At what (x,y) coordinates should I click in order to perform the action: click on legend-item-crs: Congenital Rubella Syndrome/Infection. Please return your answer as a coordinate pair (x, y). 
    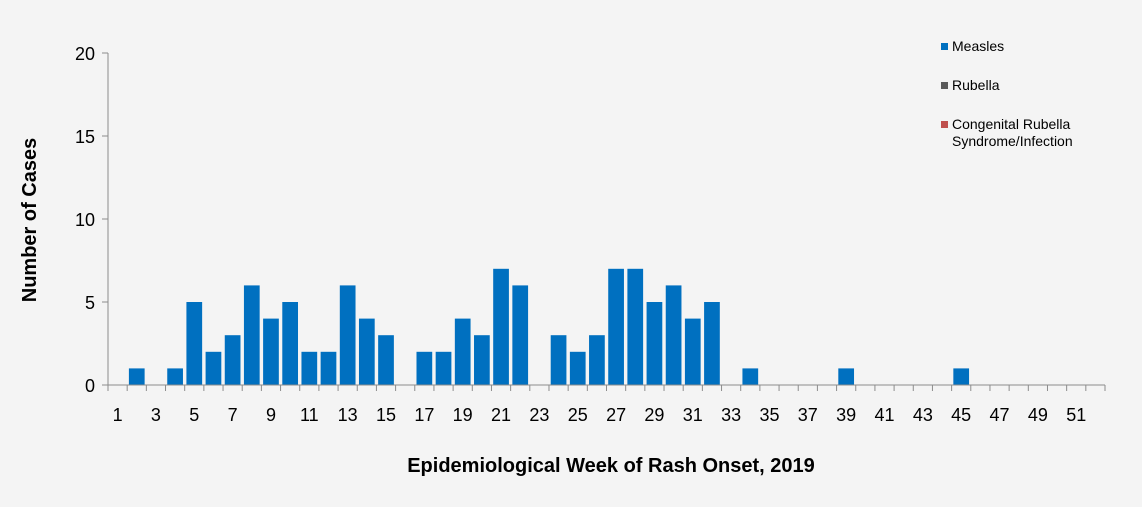
    Looking at the image, I should click on (1036, 133).